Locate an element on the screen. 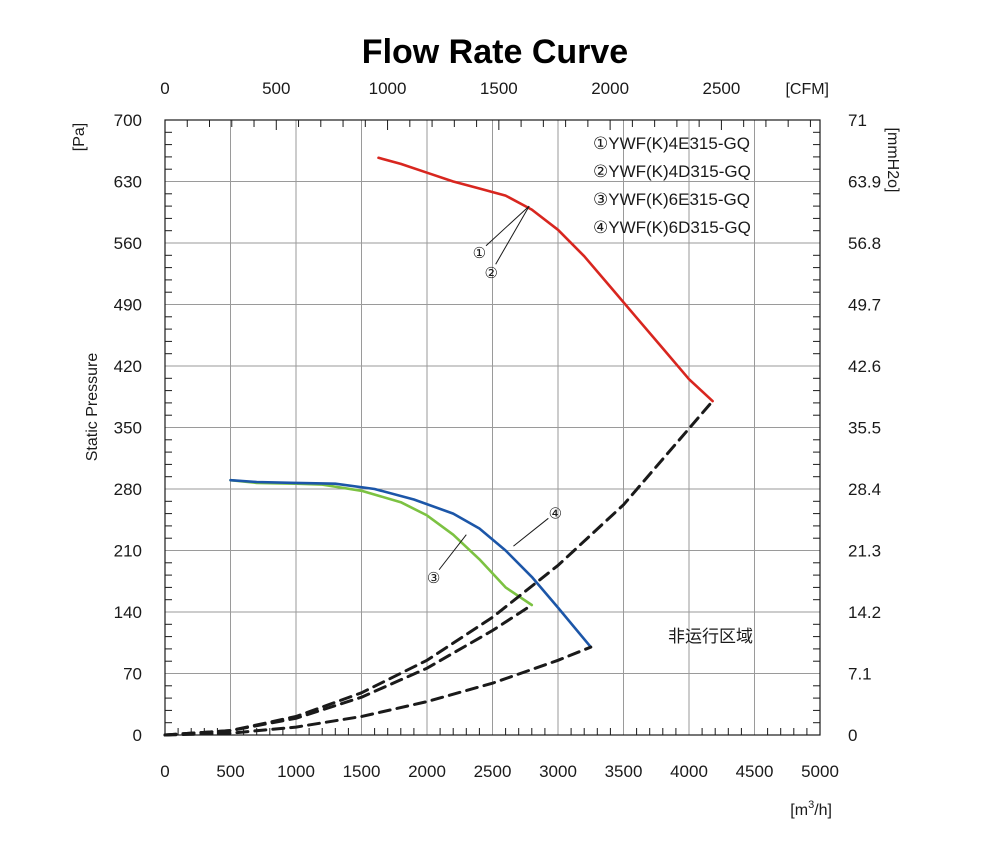  x-tick-label: 0 is located at coordinates (164, 771).